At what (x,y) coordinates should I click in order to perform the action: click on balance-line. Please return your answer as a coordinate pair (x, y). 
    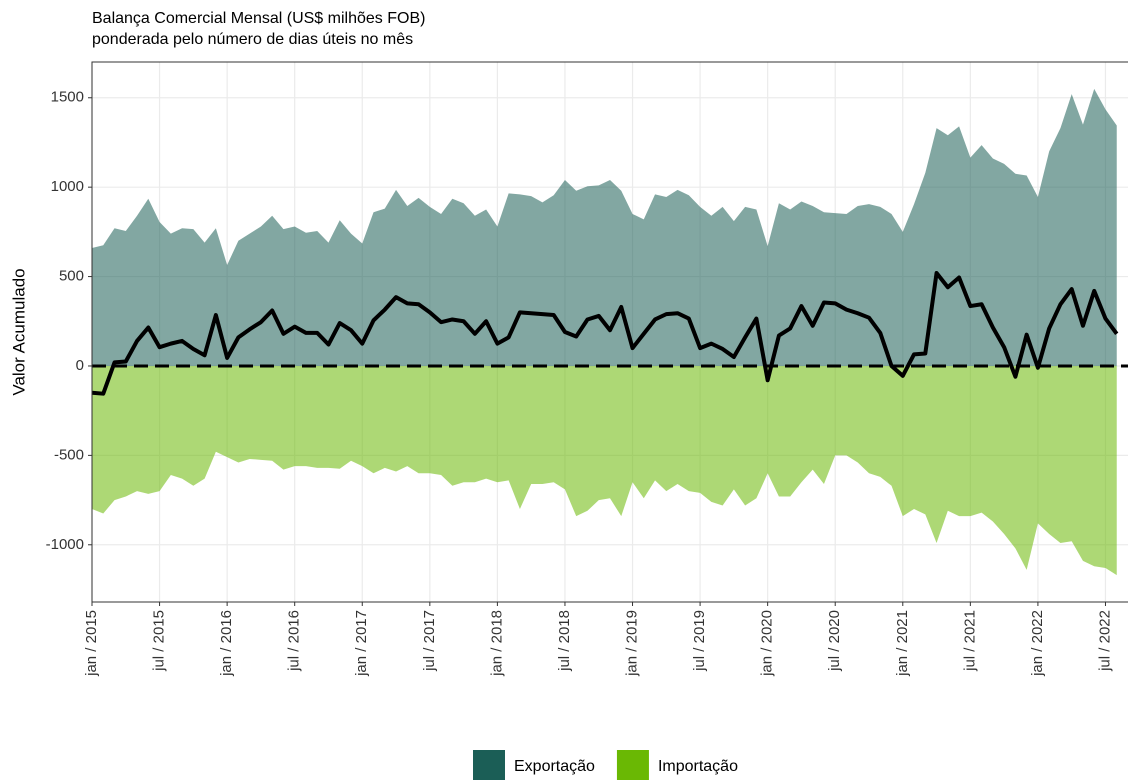
    Looking at the image, I should click on (605, 333).